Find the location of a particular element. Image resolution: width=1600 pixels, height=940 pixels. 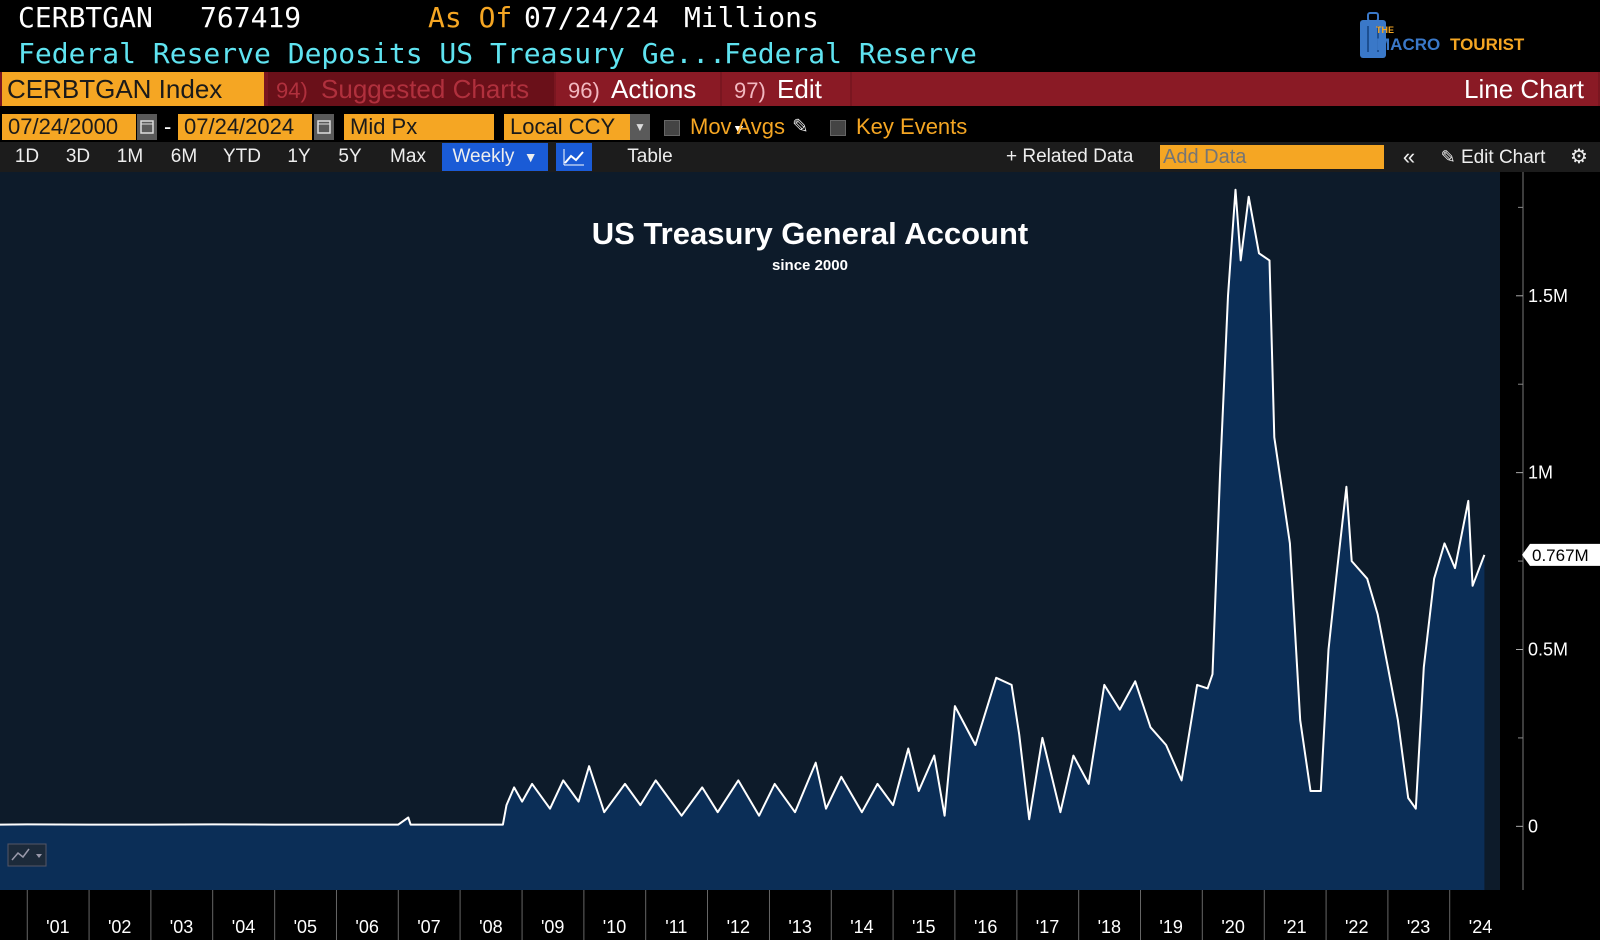

mini-chart-icon is located at coordinates (20, 854).